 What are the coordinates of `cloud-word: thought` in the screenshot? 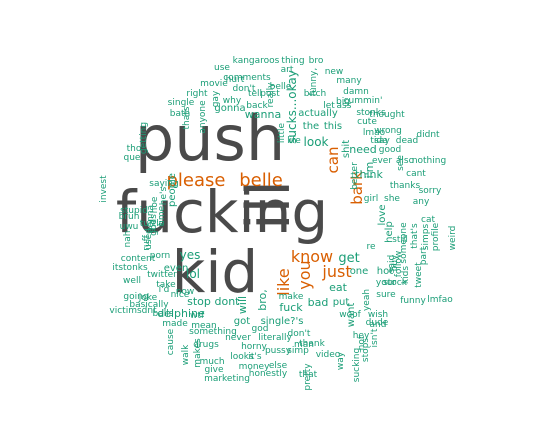 It's located at (387, 115).